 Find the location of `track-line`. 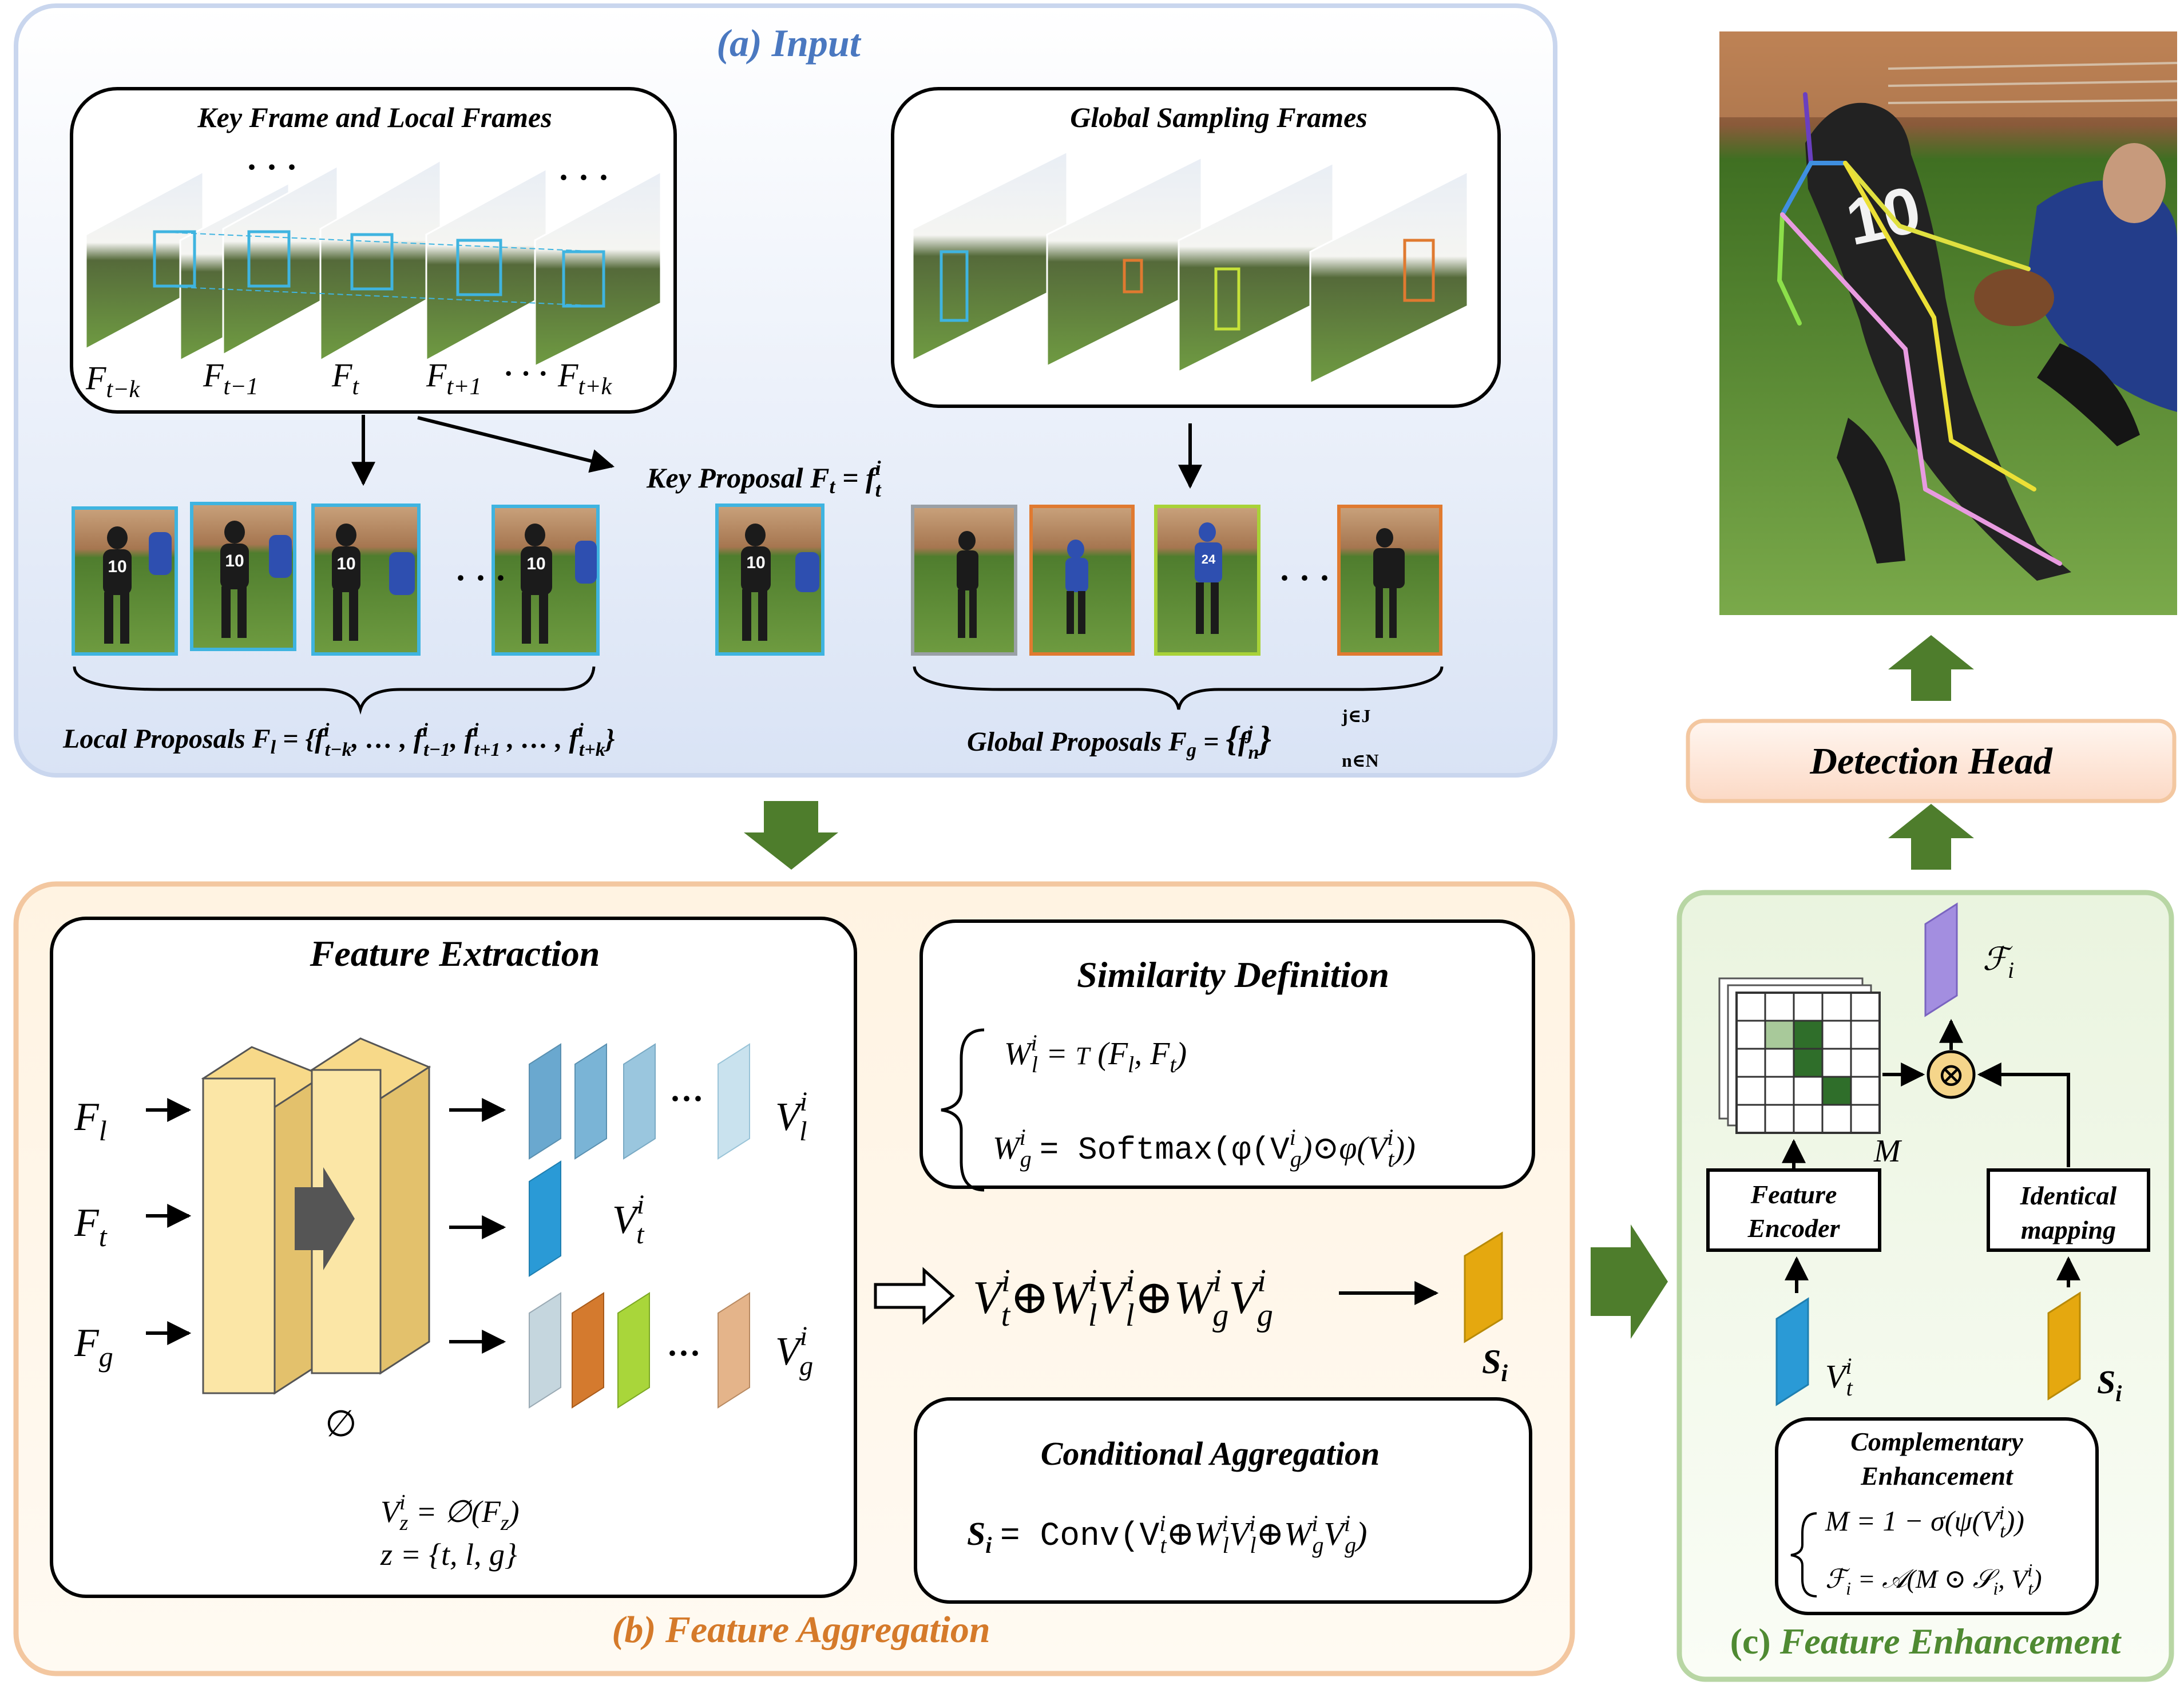

track-line is located at coordinates (379, 241).